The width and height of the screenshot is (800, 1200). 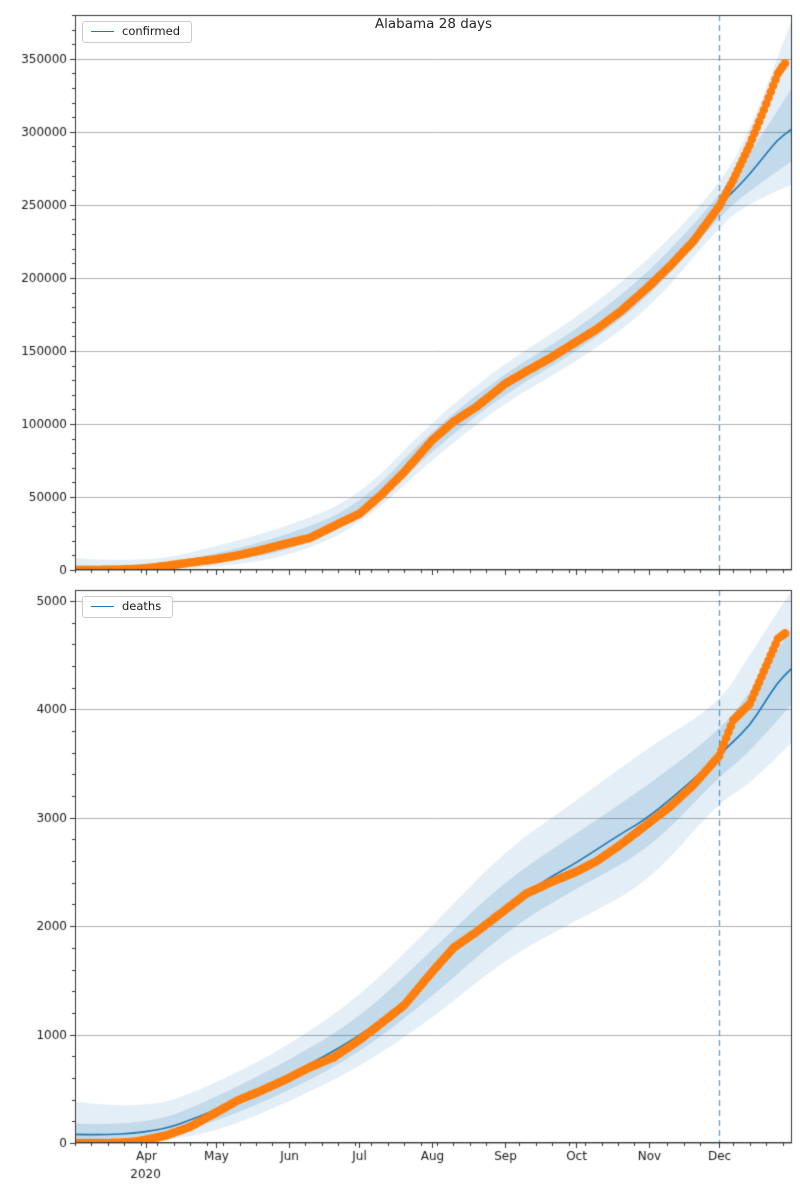 I want to click on legend-label-confirmed: confirmed, so click(x=151, y=31).